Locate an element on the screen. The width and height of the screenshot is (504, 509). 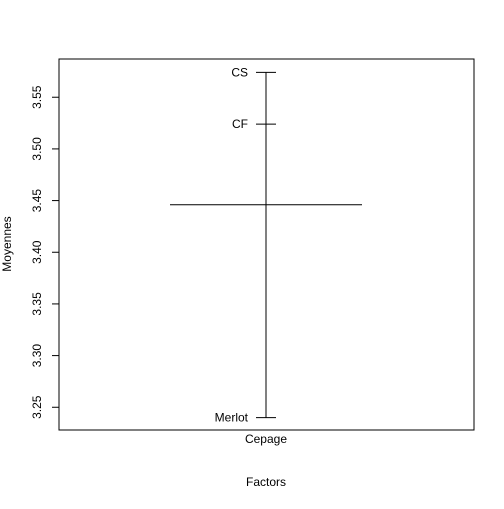
level-label-cs: CS is located at coordinates (239, 72).